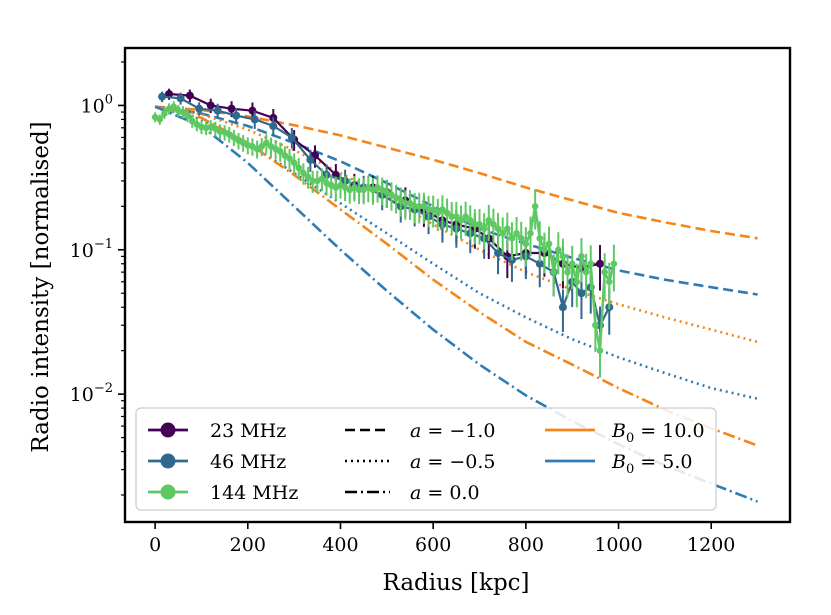 The image size is (831, 615). What do you see at coordinates (248, 462) in the screenshot?
I see `legend-label: 46 MHz` at bounding box center [248, 462].